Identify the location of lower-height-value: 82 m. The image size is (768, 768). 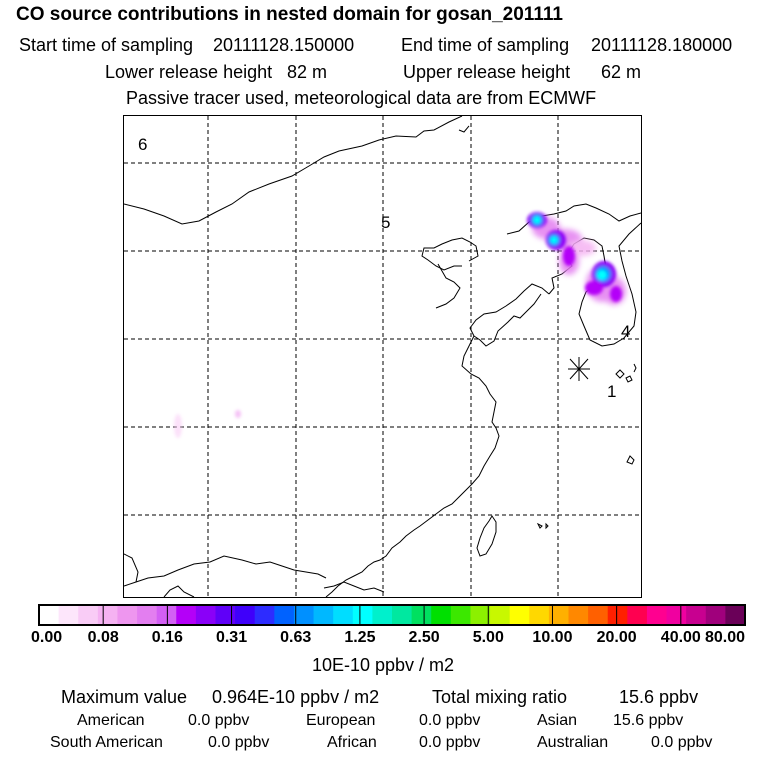
(307, 72).